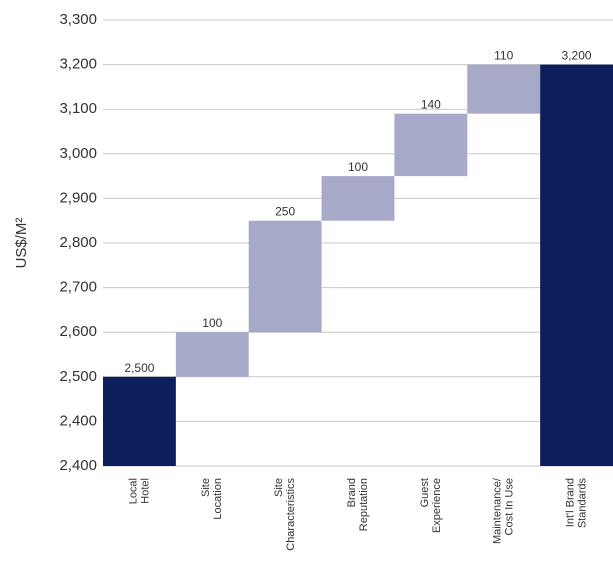 This screenshot has width=613, height=575. What do you see at coordinates (582, 503) in the screenshot?
I see `x-tick-label: Standards` at bounding box center [582, 503].